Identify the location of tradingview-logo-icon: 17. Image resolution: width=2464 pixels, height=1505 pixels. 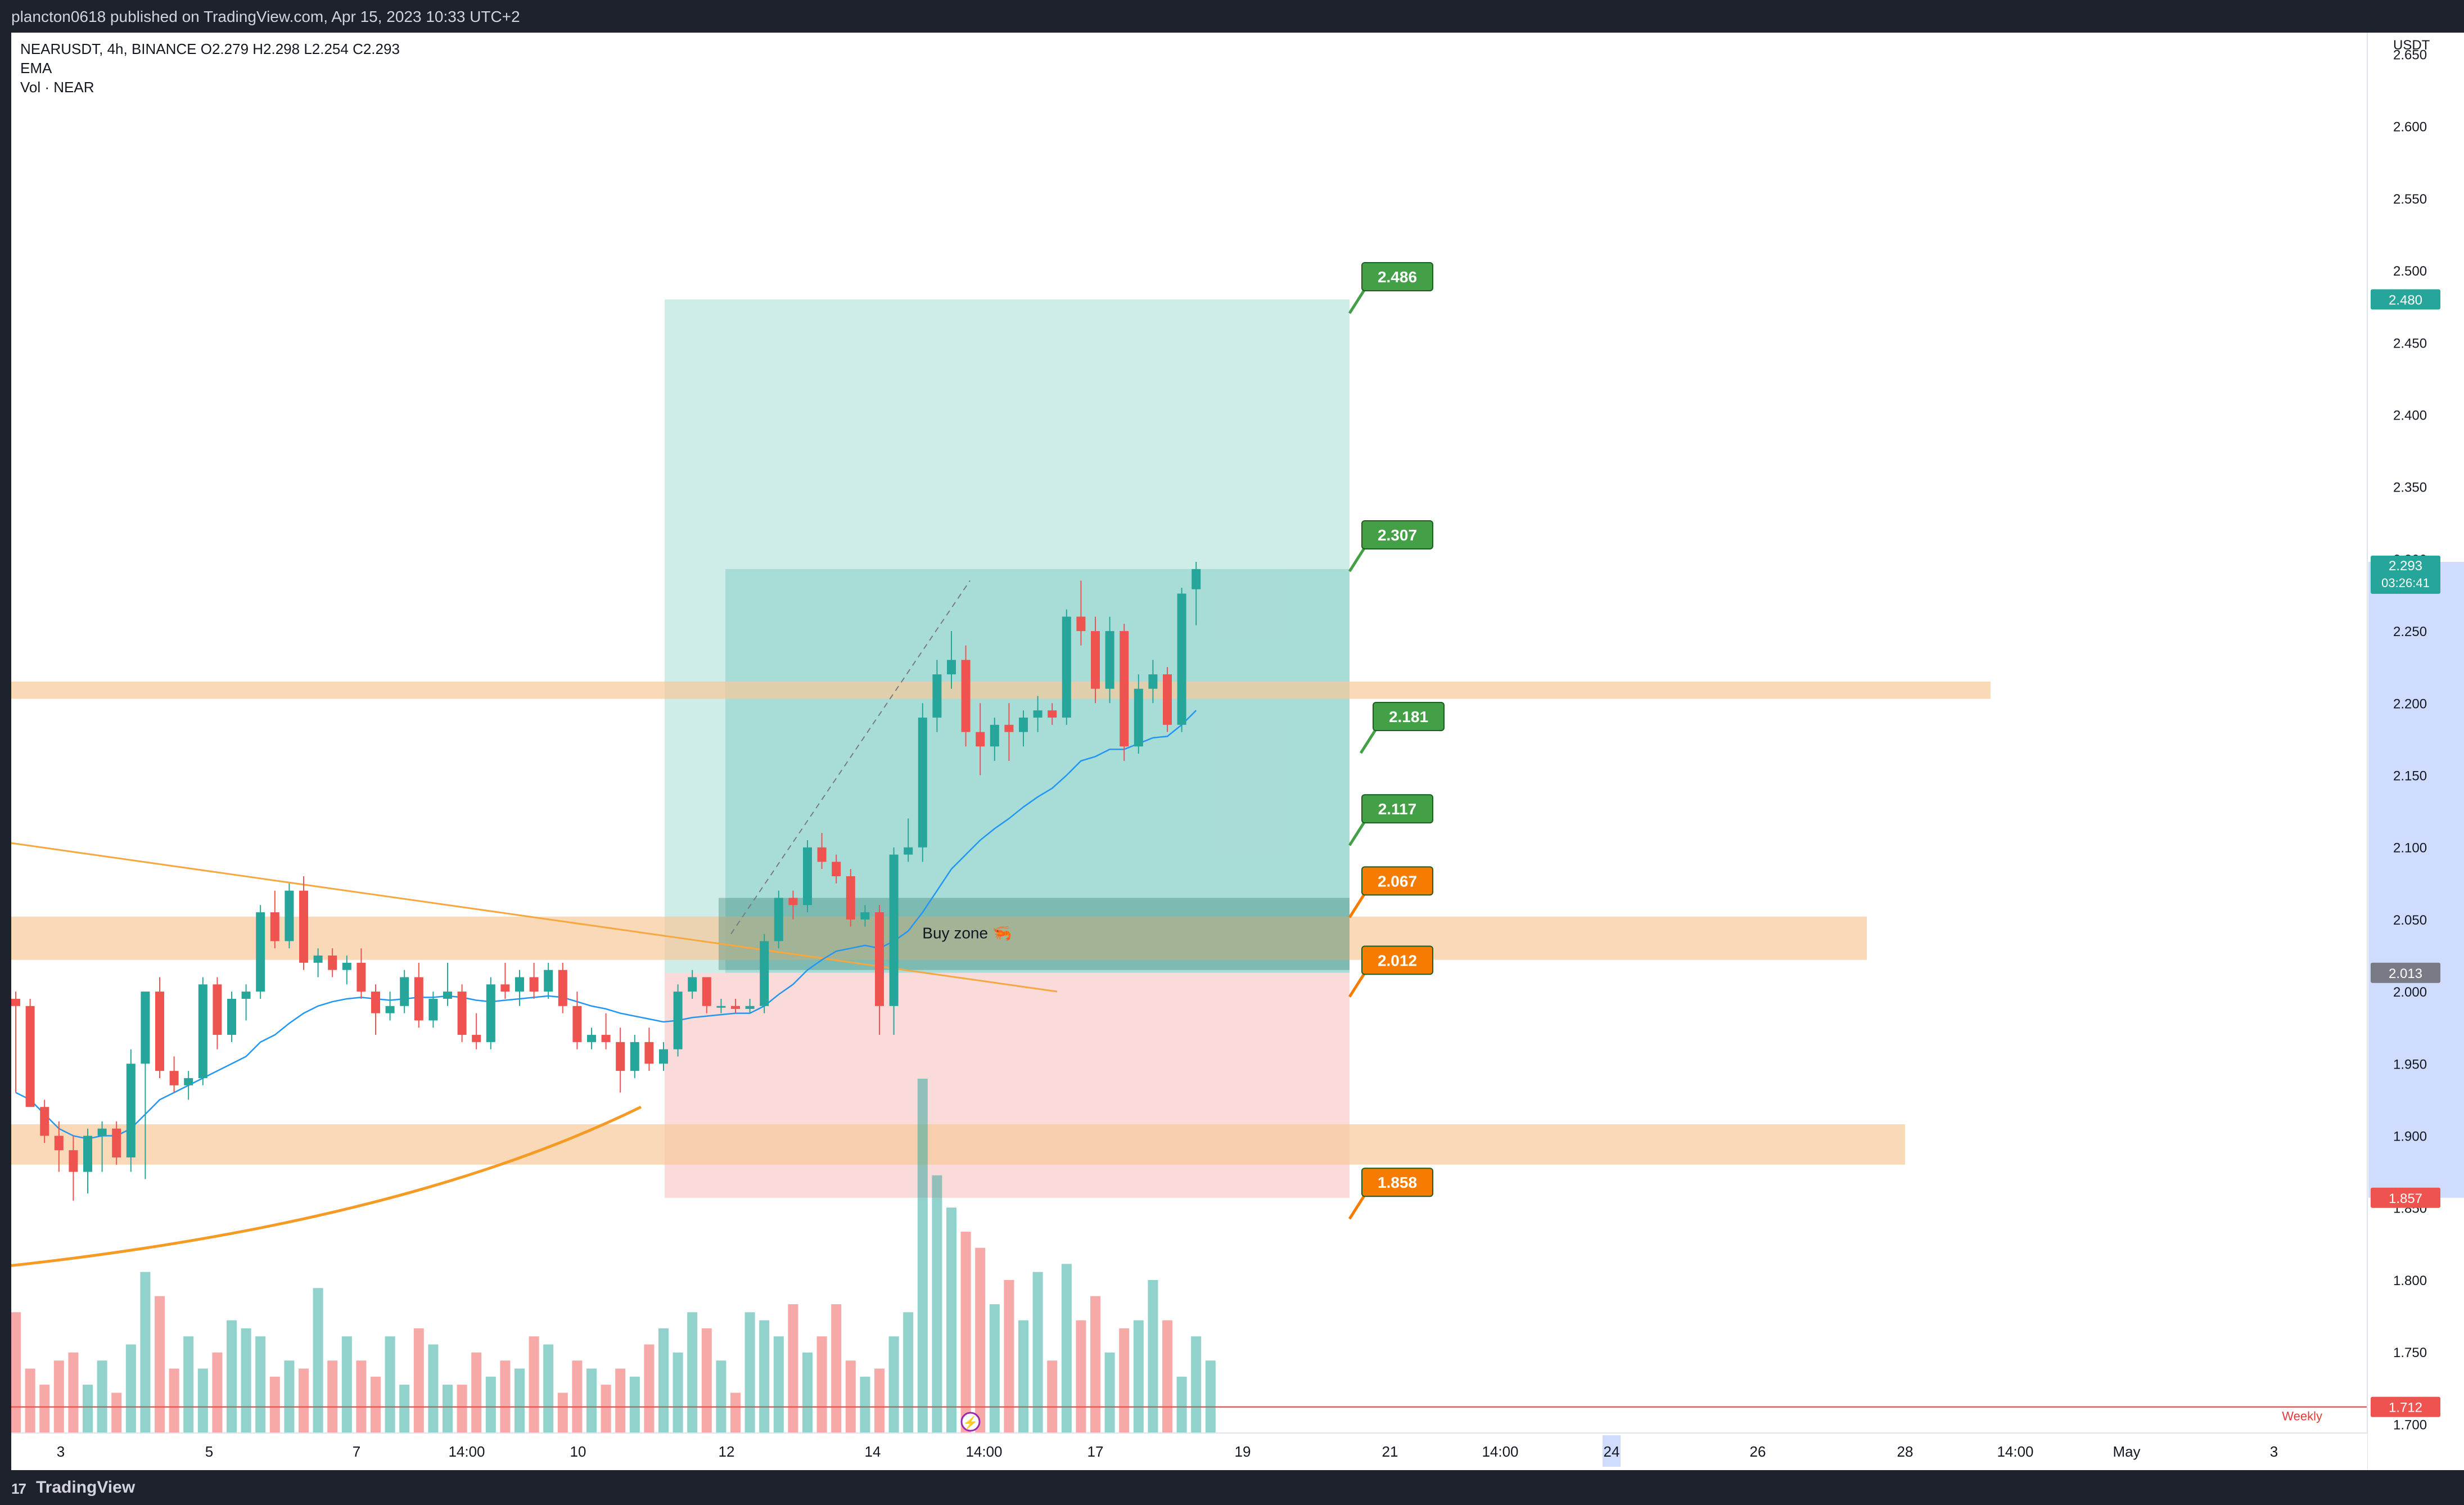
(18, 1488).